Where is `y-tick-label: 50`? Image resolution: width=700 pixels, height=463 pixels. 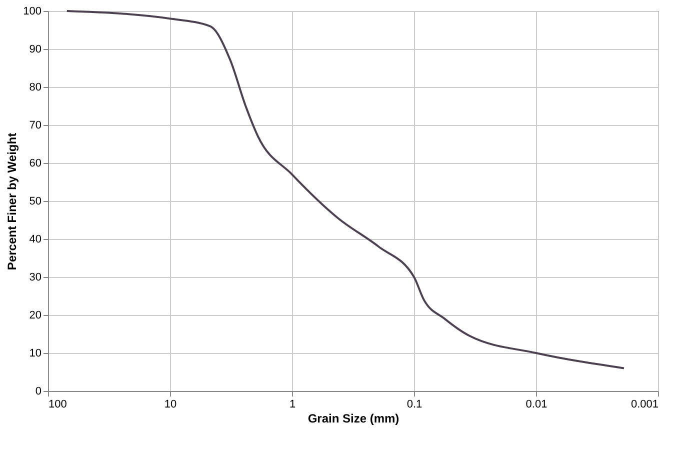
y-tick-label: 50 is located at coordinates (35, 202).